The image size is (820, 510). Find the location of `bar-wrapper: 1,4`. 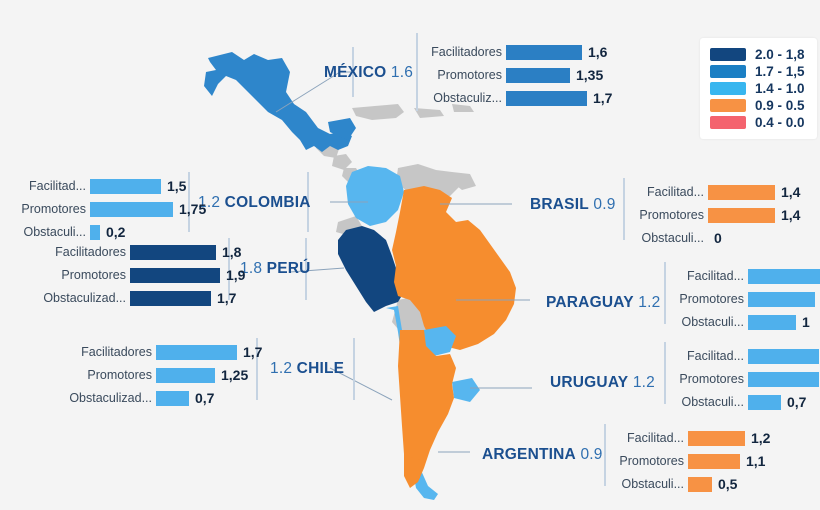

bar-wrapper: 1,4 is located at coordinates (754, 215).